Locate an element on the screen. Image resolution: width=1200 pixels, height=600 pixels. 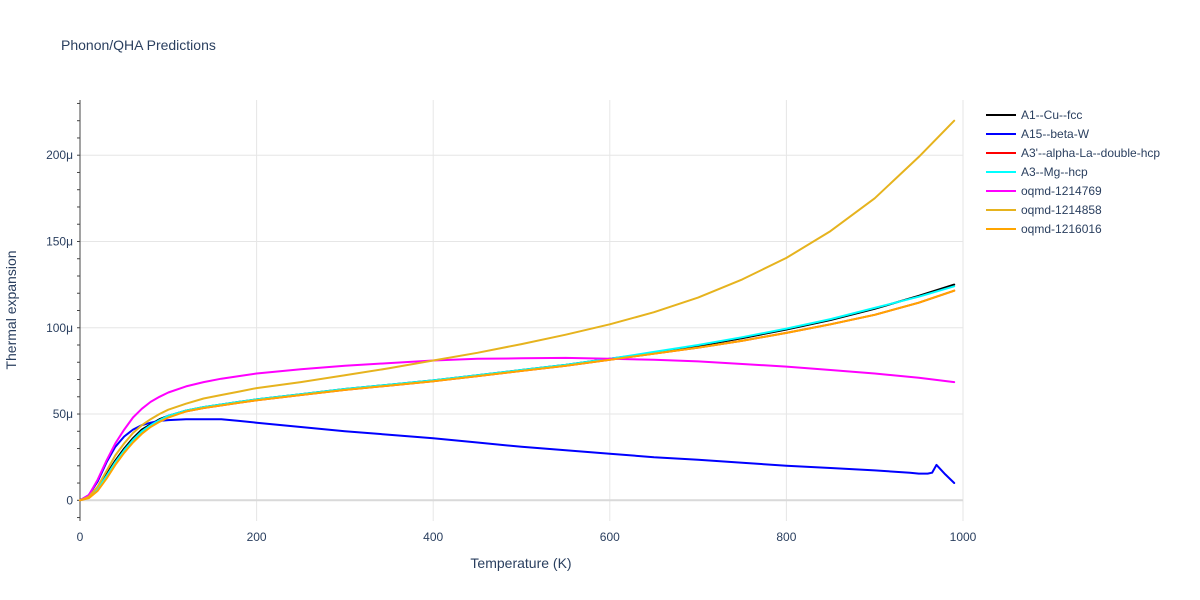
legend-label: A15--beta-W is located at coordinates (1055, 134).